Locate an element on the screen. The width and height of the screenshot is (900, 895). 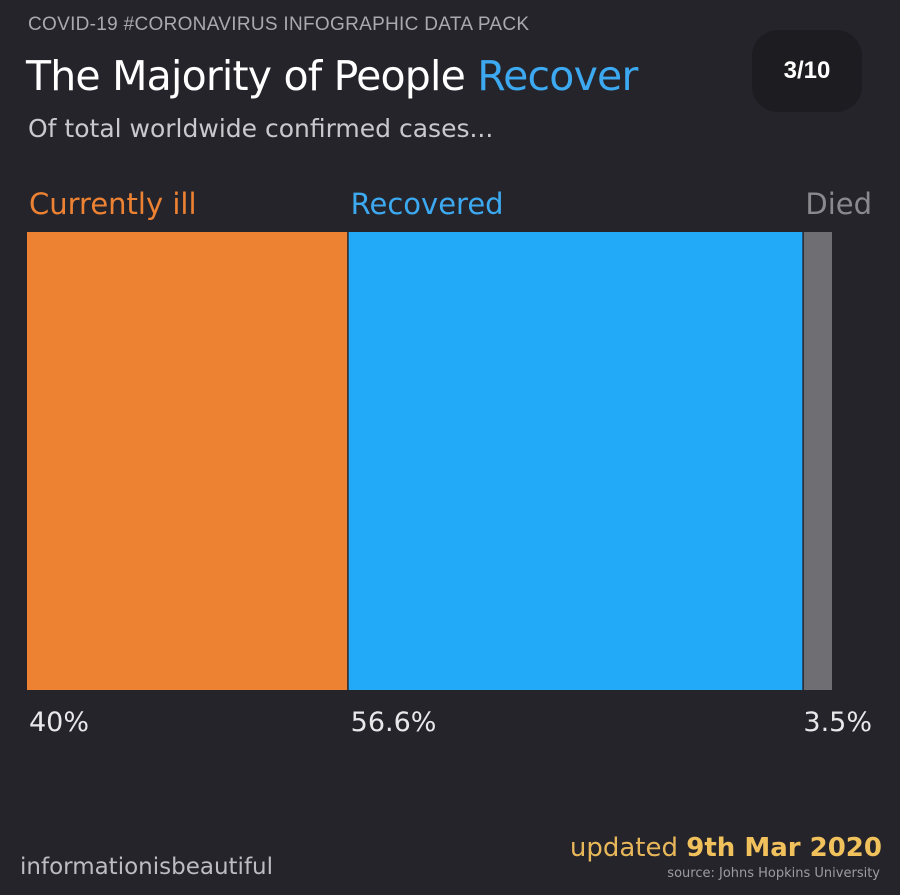
page-indicator-badge: 3/10 is located at coordinates (807, 71).